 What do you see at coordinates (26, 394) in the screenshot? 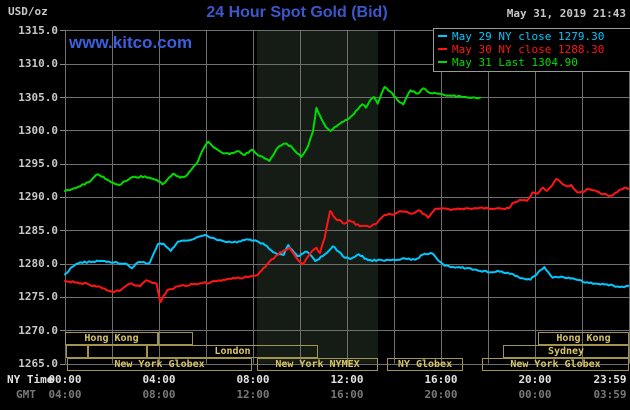
I see `x-axis-gmt-label: GMT` at bounding box center [26, 394].